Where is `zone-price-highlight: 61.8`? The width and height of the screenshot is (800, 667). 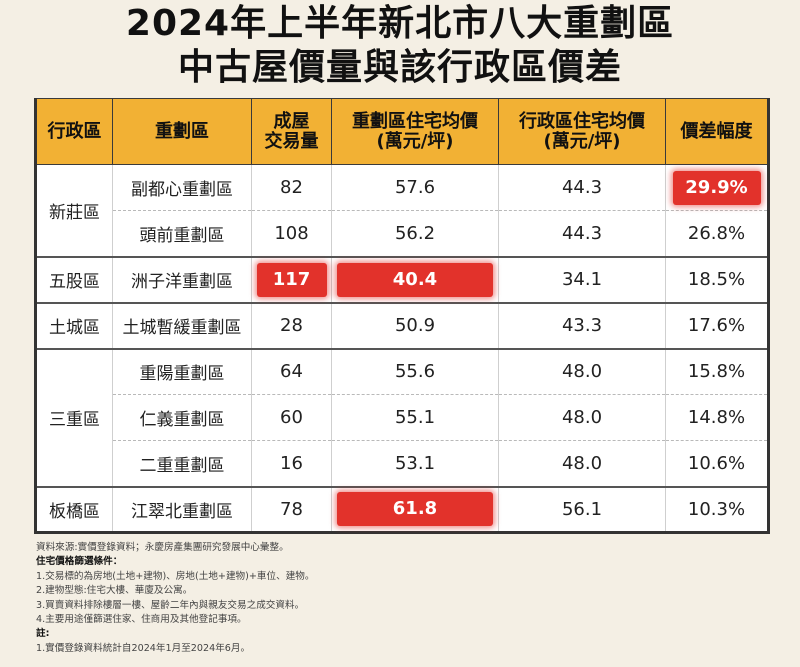
zone-price-highlight: 61.8 is located at coordinates (415, 509).